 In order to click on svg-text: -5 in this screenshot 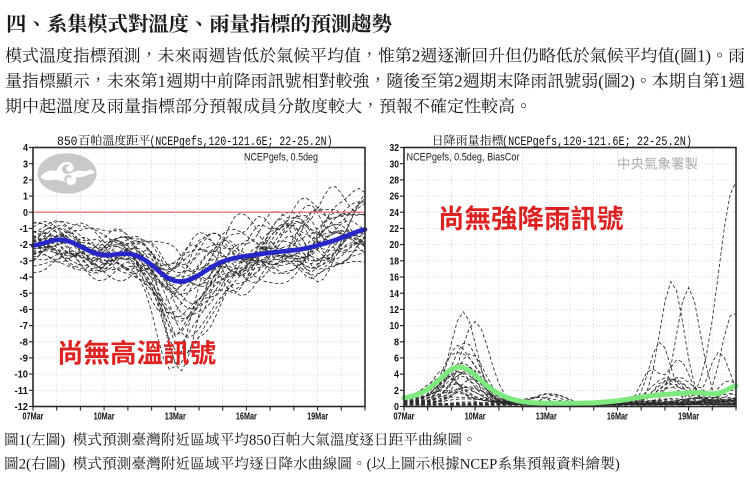, I will do `click(24, 294)`.